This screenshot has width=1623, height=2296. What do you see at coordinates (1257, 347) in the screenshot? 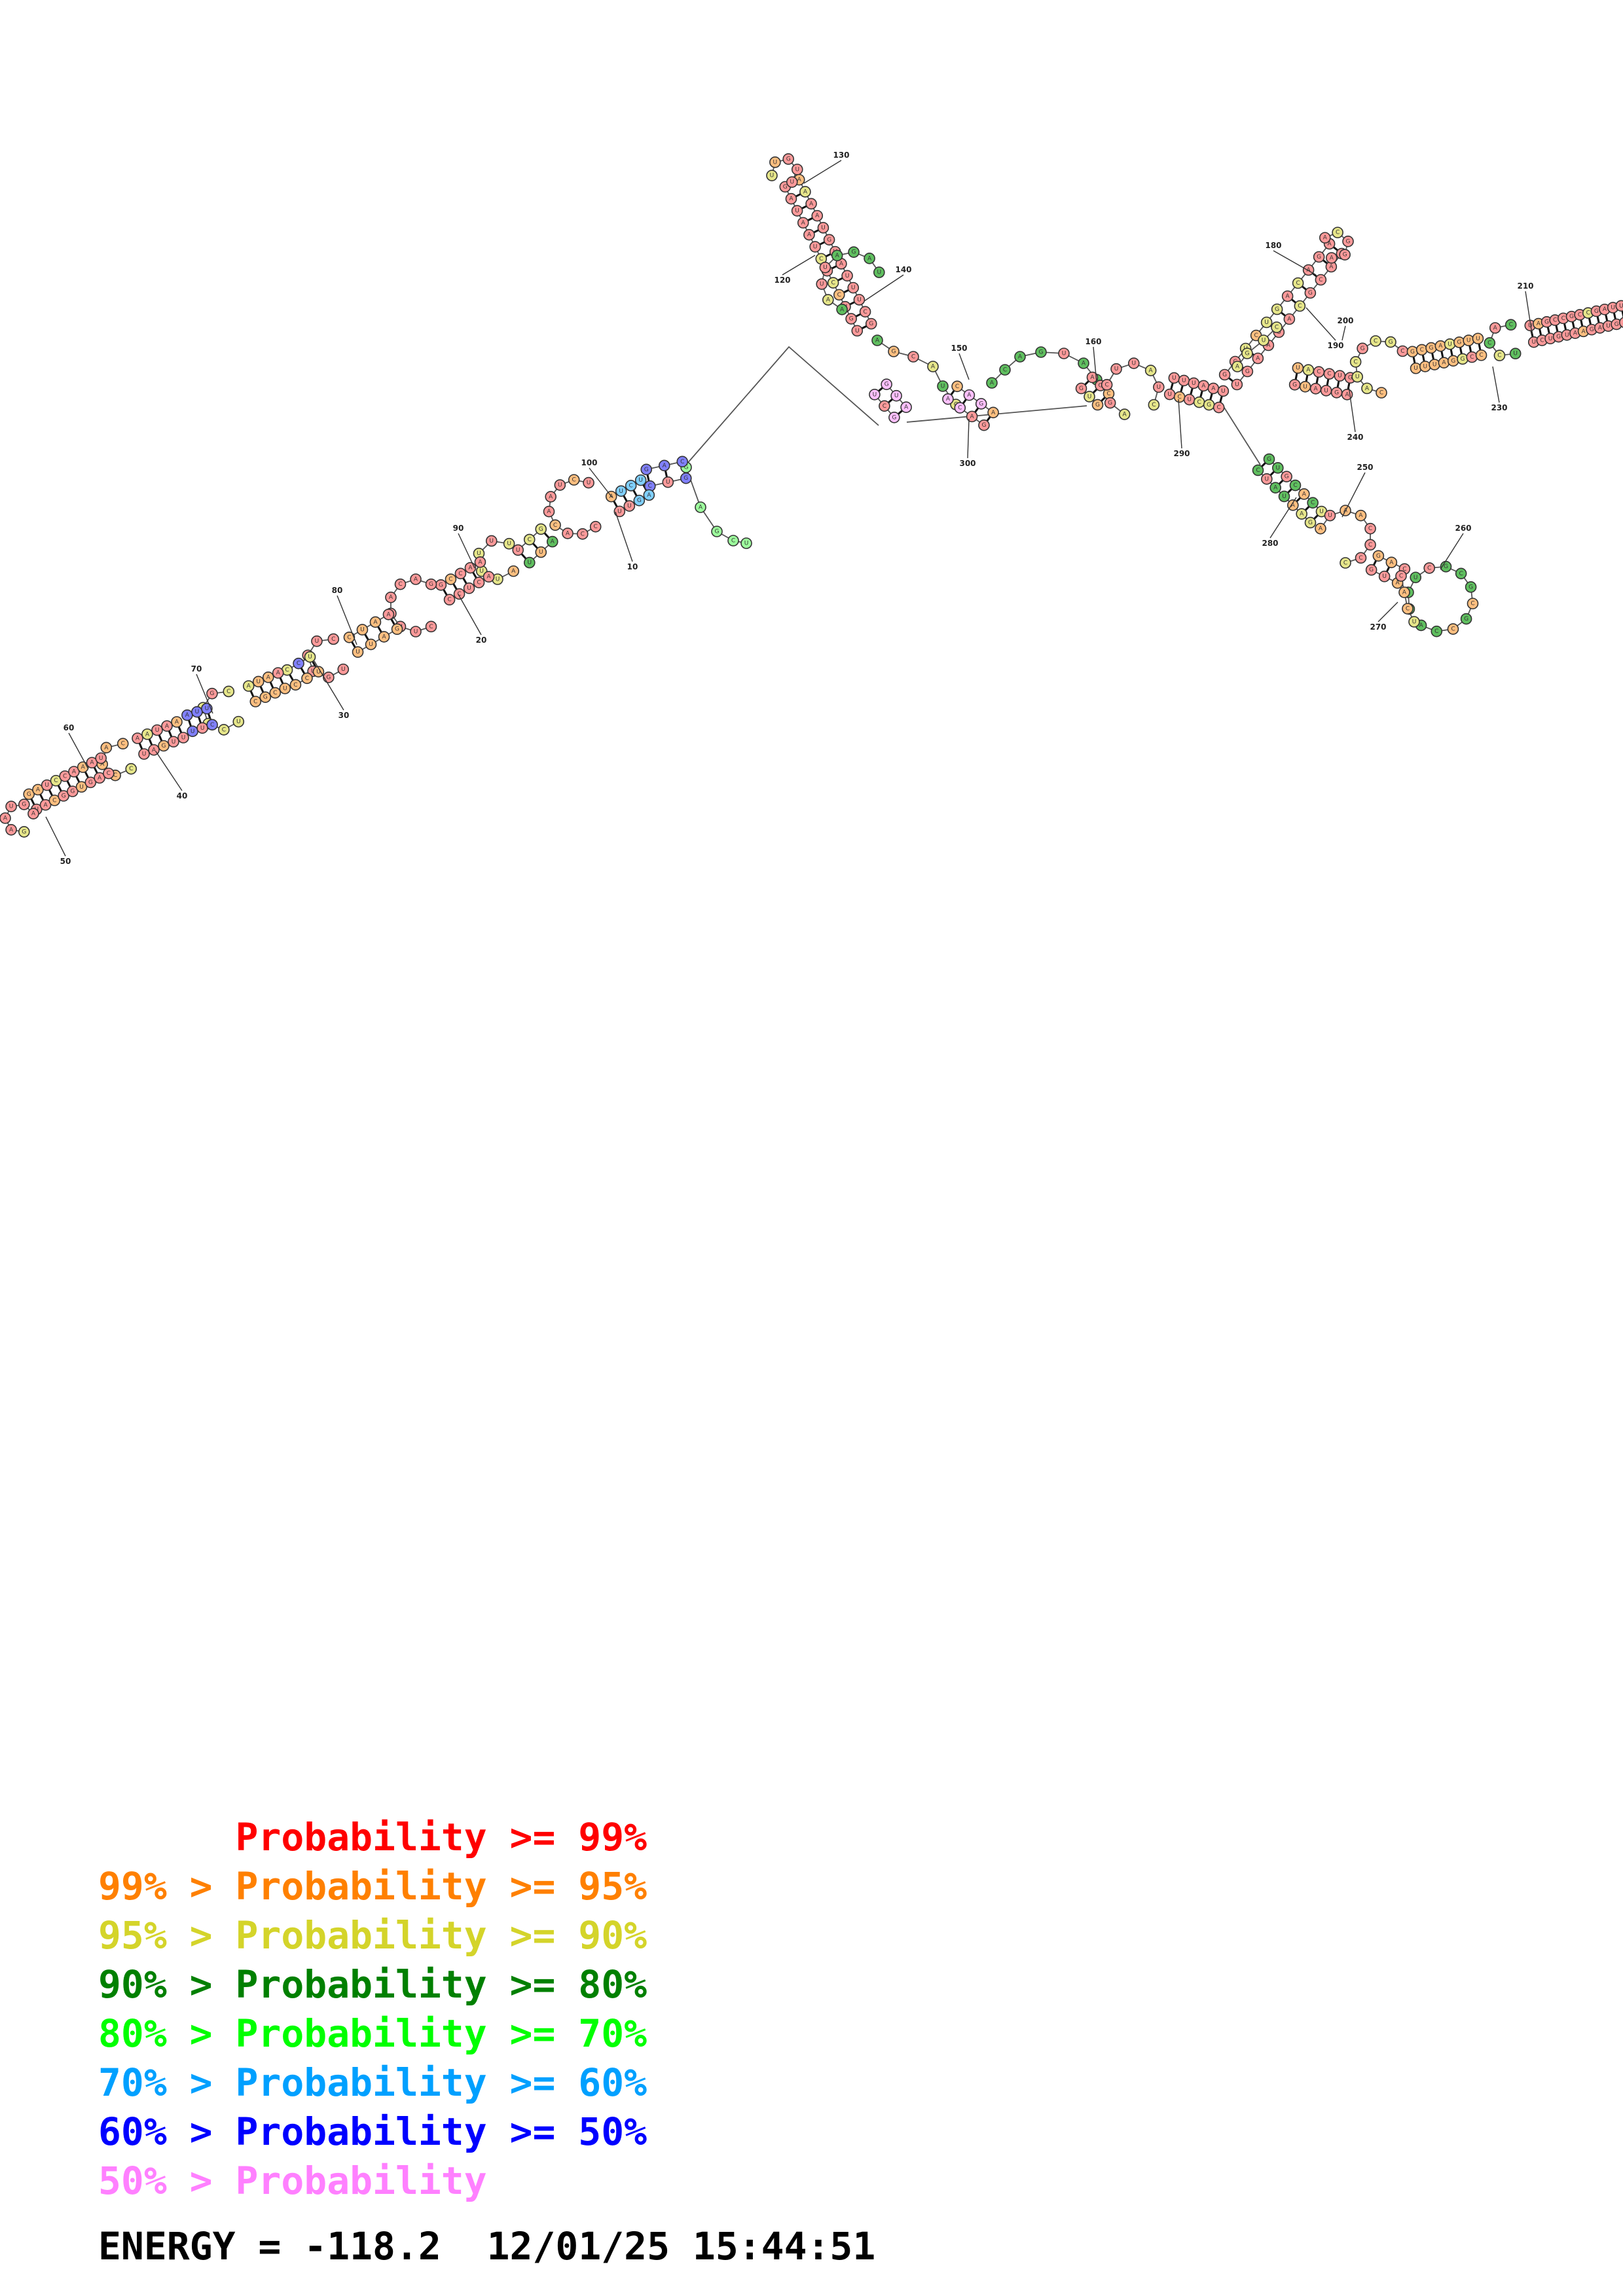
I see `single-strand` at bounding box center [1257, 347].